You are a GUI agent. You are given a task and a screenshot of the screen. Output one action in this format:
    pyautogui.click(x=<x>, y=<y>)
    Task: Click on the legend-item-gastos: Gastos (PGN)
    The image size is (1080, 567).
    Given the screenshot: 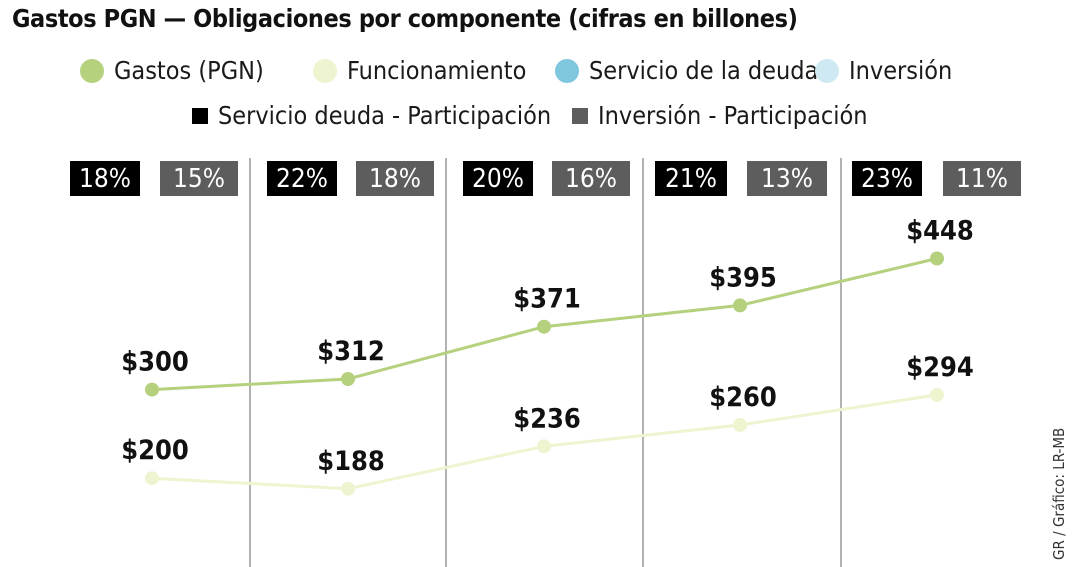 What is the action you would take?
    pyautogui.click(x=172, y=70)
    